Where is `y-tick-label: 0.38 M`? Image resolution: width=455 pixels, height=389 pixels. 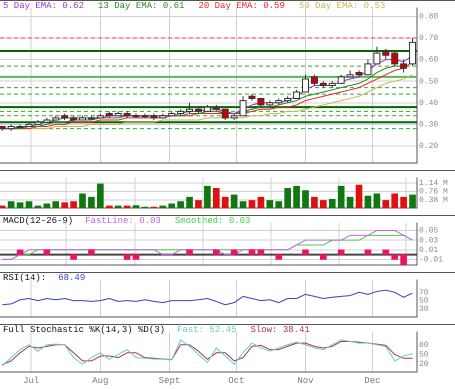 y-tick-label: 0.38 M is located at coordinates (433, 200).